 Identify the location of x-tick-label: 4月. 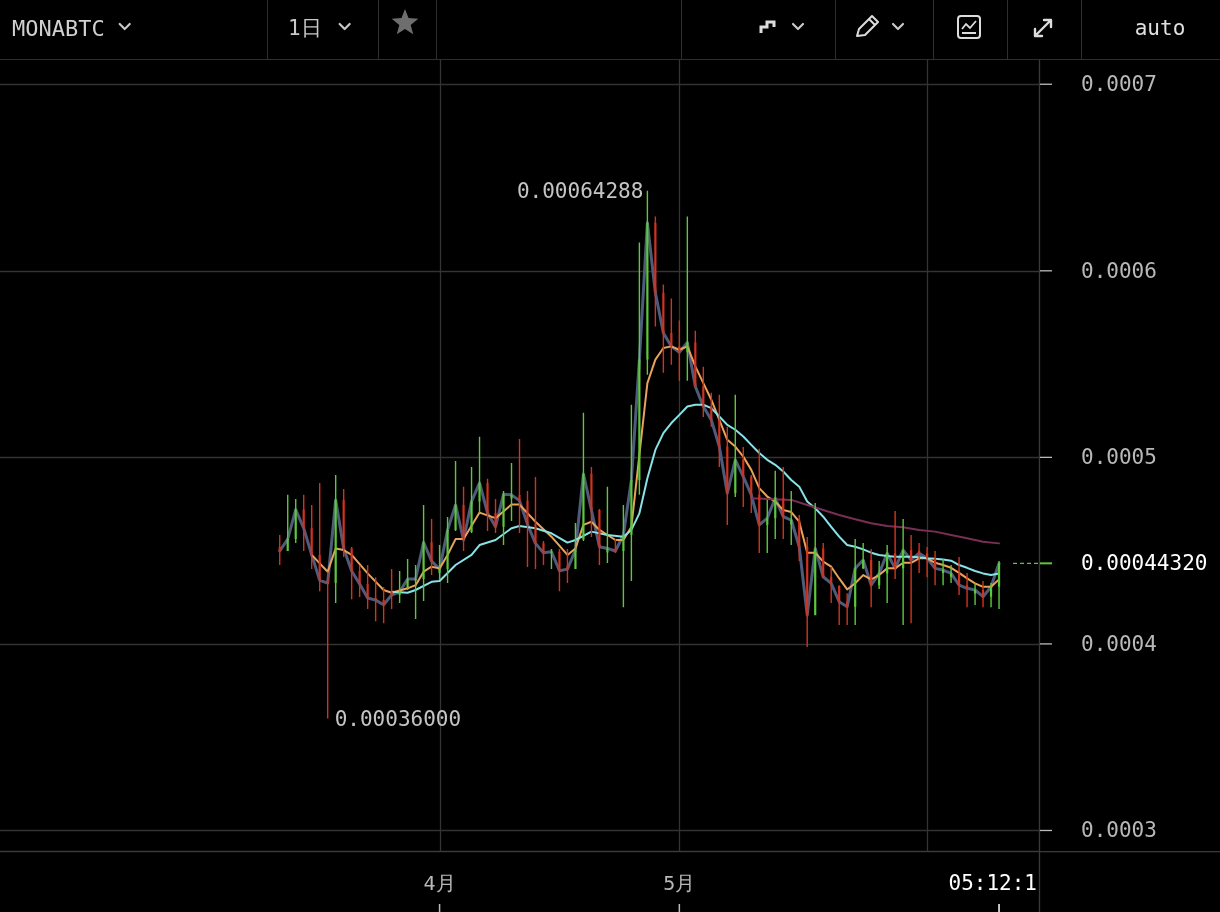
(439, 883).